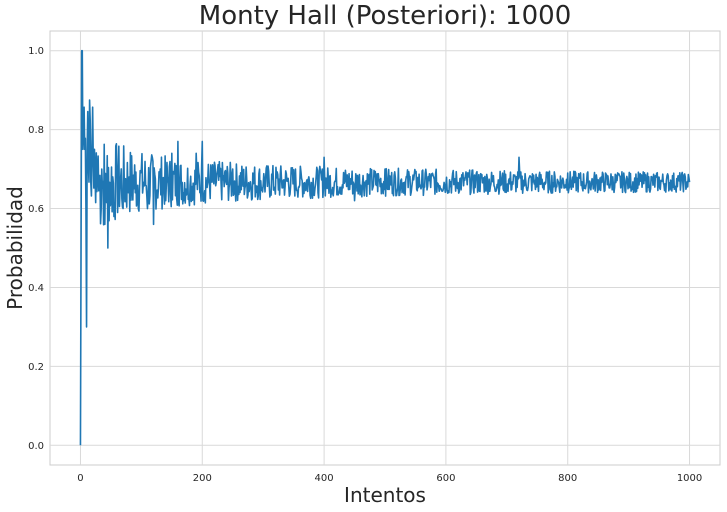 This screenshot has width=727, height=512. I want to click on chart-title: Monty Hall (Posteriori): 1000, so click(385, 16).